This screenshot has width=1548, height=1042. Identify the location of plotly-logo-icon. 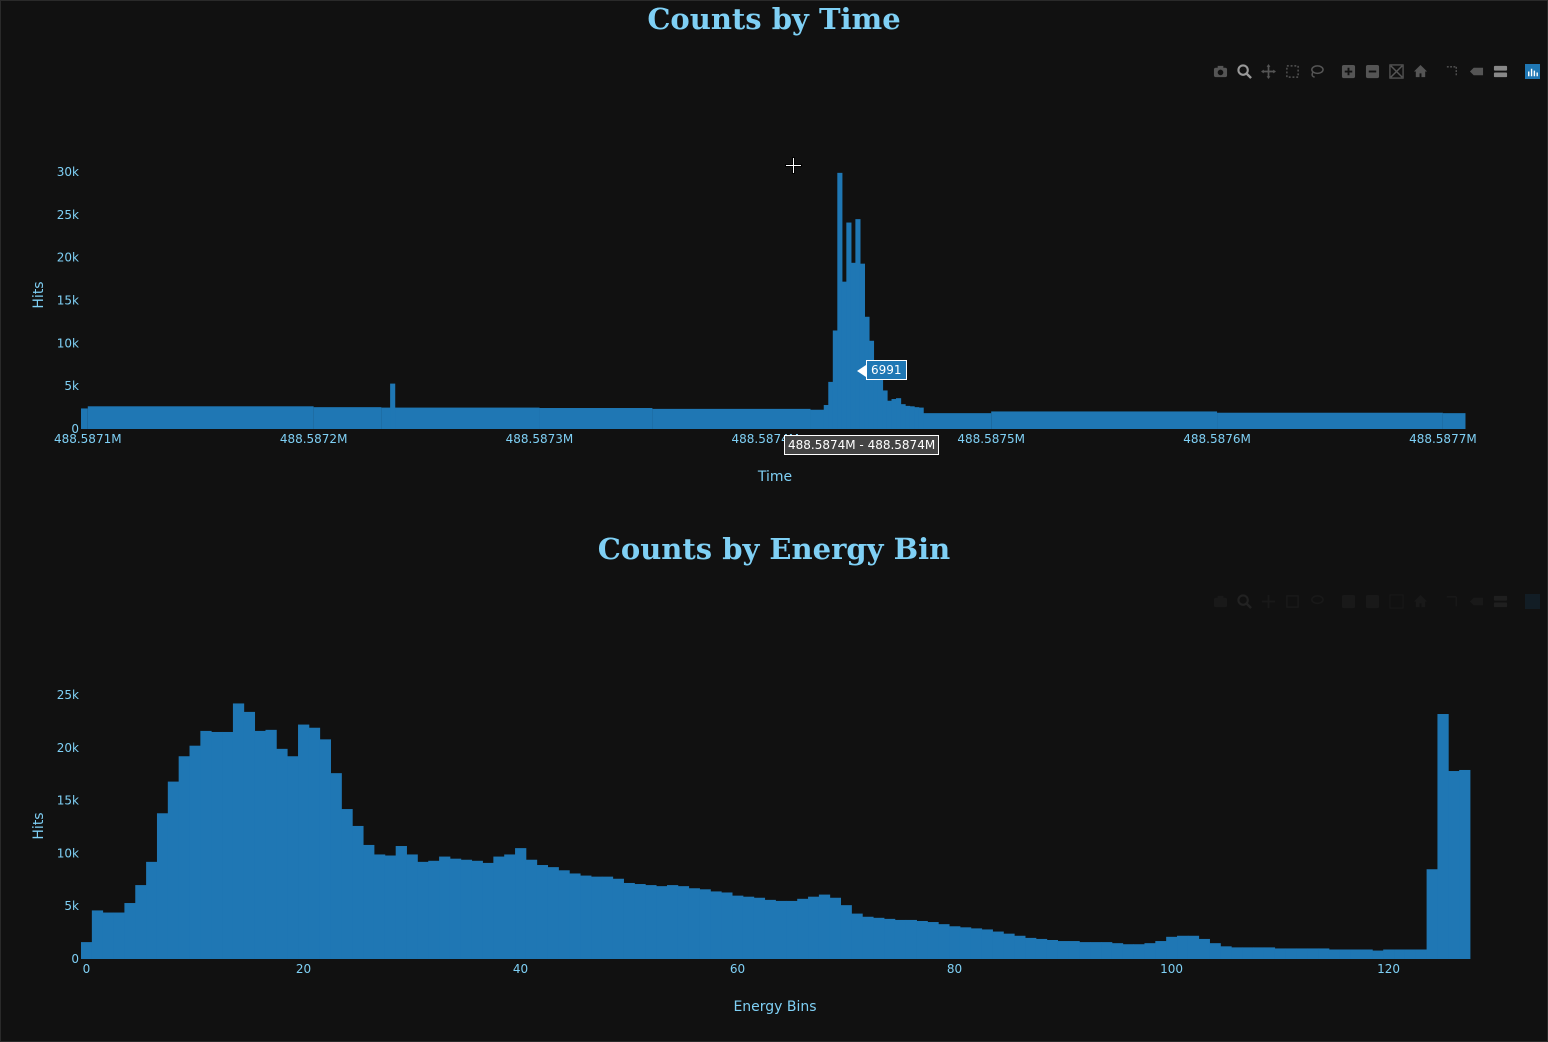
(1532, 601).